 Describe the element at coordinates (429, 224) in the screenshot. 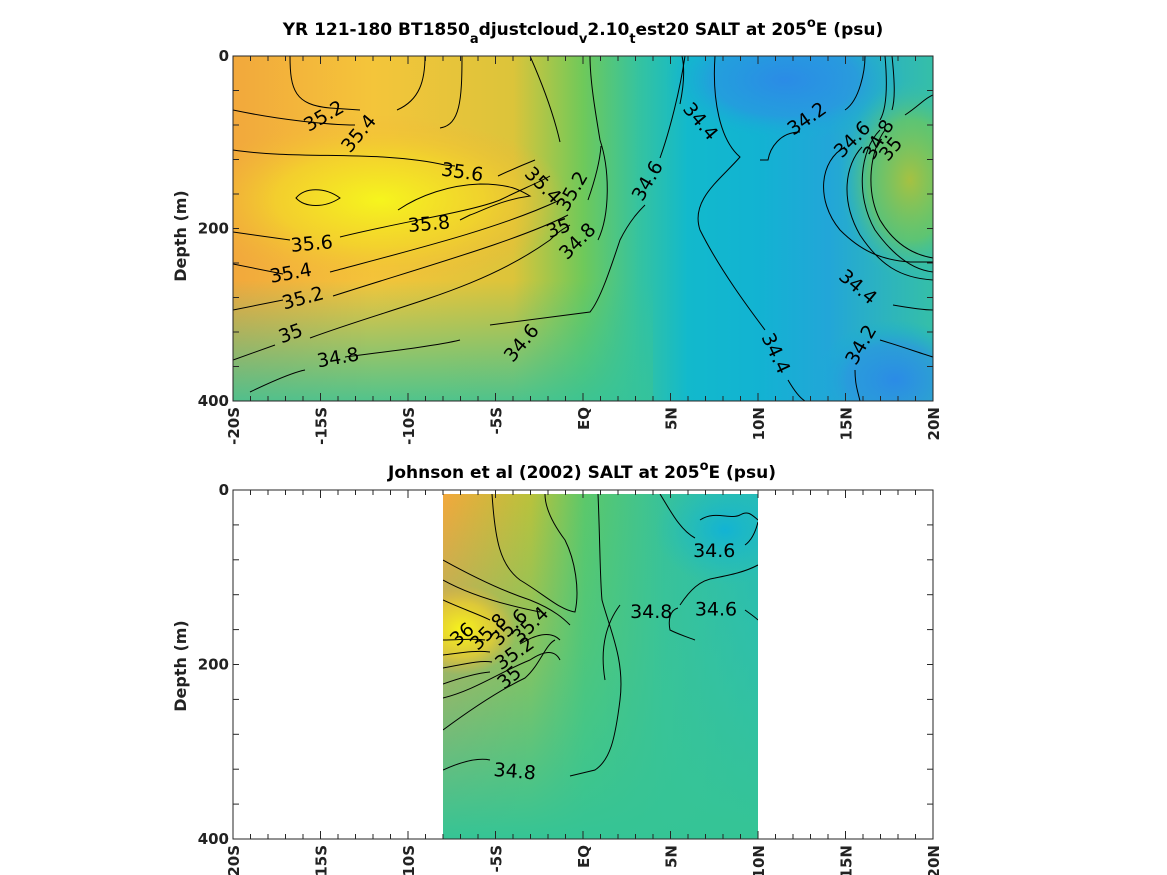

I see `contour-label: 35.8` at that location.